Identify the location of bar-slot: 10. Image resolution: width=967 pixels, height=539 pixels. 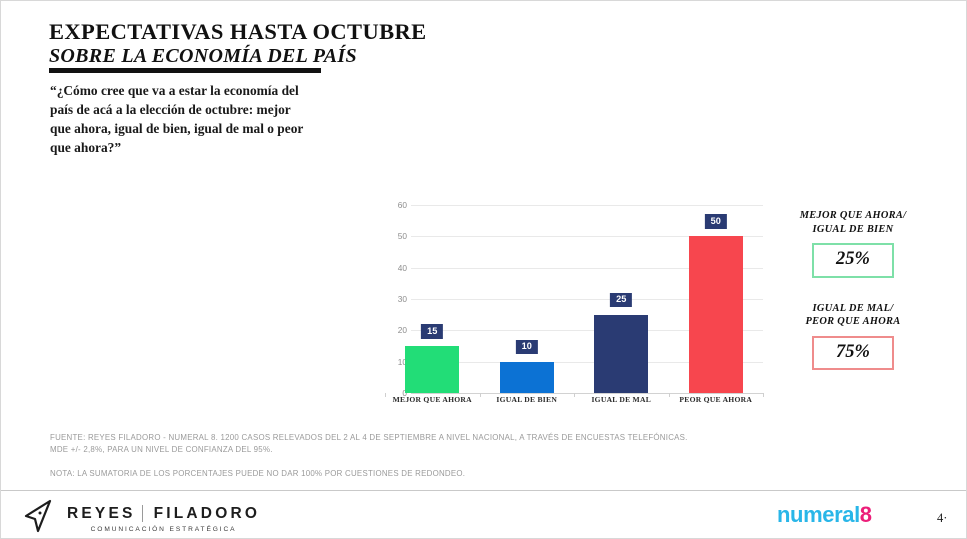
(527, 299).